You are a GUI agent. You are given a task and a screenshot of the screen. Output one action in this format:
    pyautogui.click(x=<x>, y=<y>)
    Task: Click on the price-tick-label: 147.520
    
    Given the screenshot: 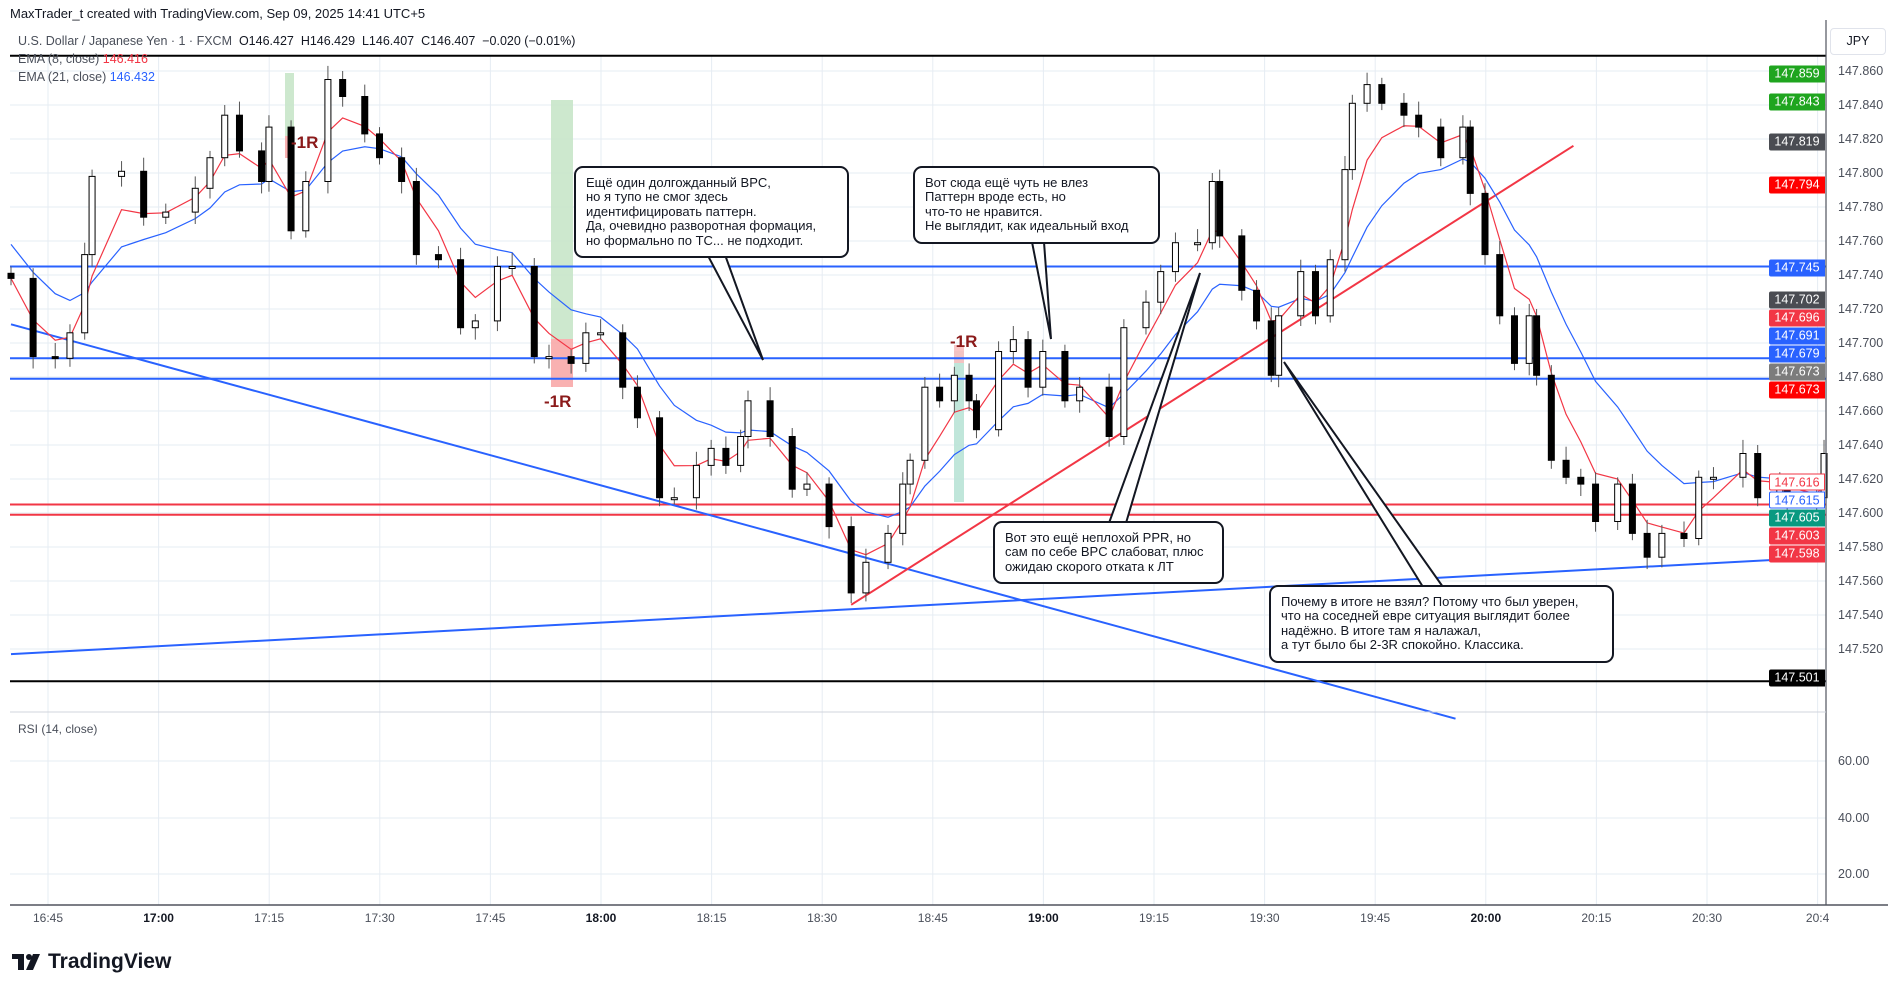 What is the action you would take?
    pyautogui.click(x=1861, y=649)
    